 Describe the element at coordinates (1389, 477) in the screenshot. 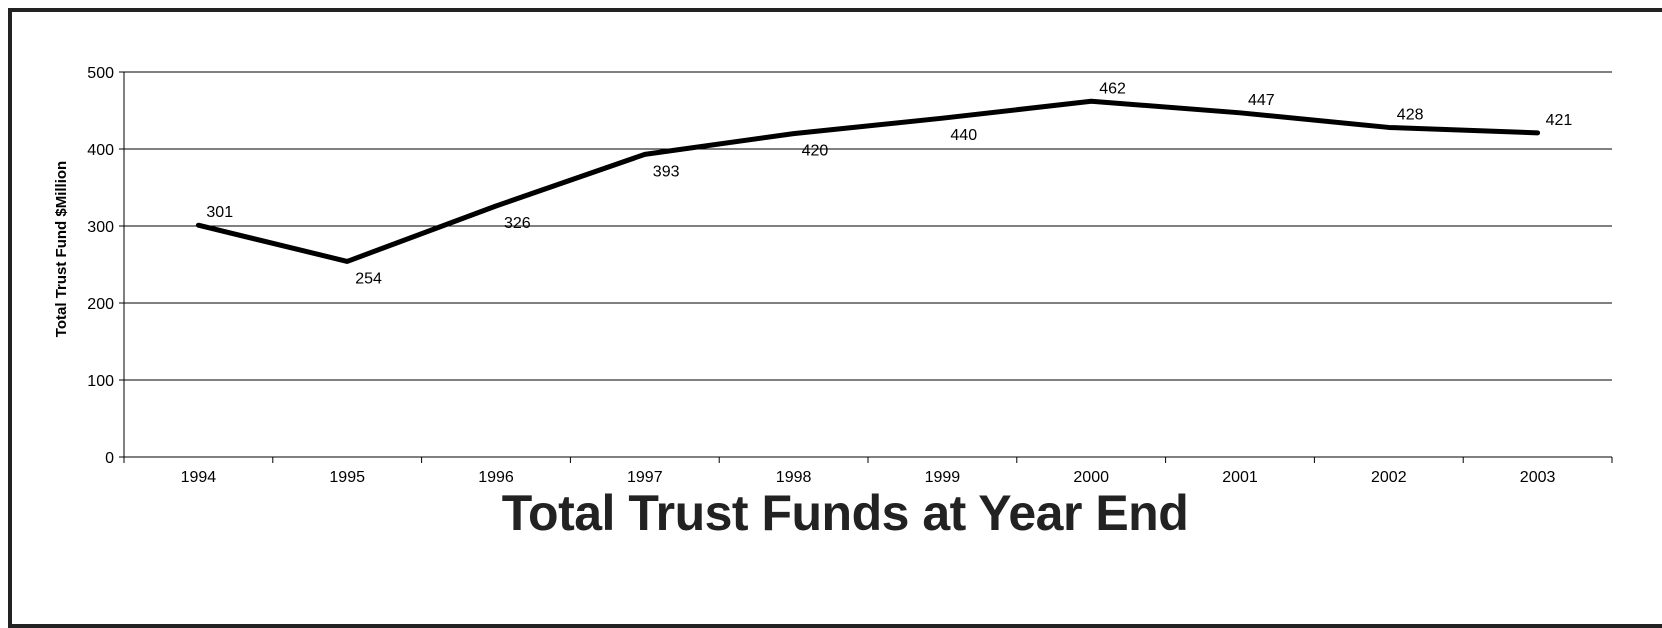

I see `x-tick-label-2002: 2002` at that location.